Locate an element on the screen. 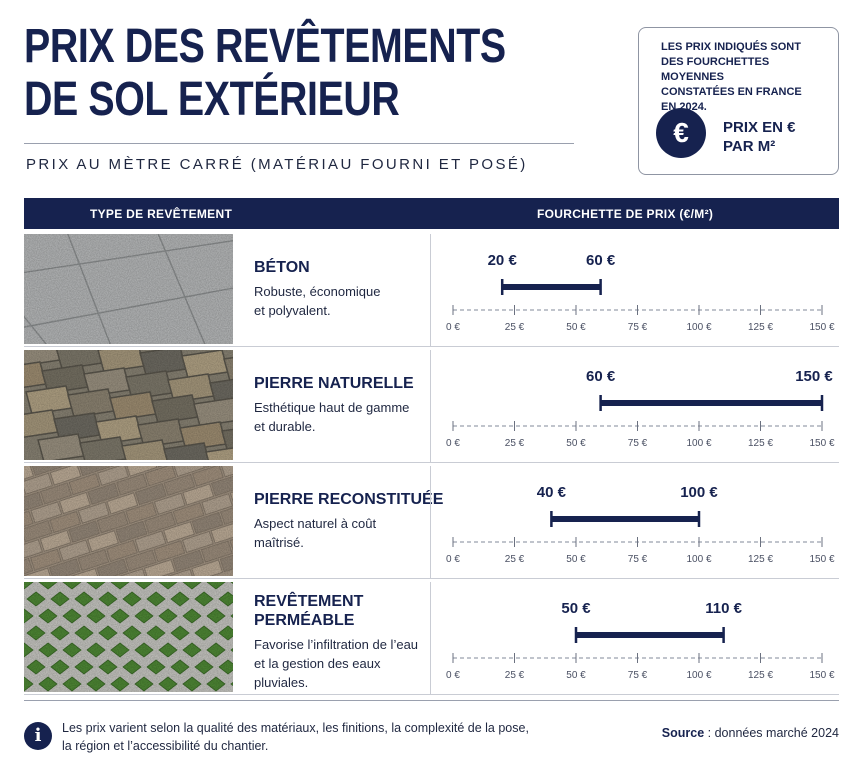 This screenshot has height=768, width=865. price-unit-label: PRIX EN € PAR M² is located at coordinates (759, 137).